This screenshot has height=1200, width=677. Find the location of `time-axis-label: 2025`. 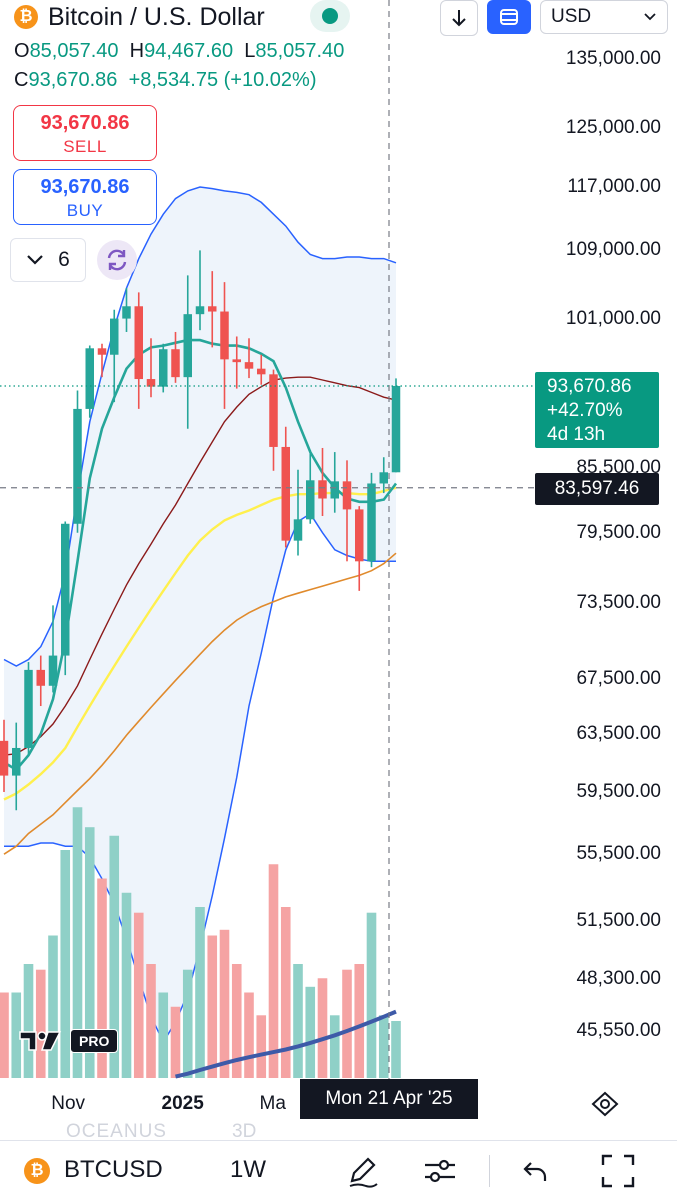

time-axis-label: 2025 is located at coordinates (182, 1103).